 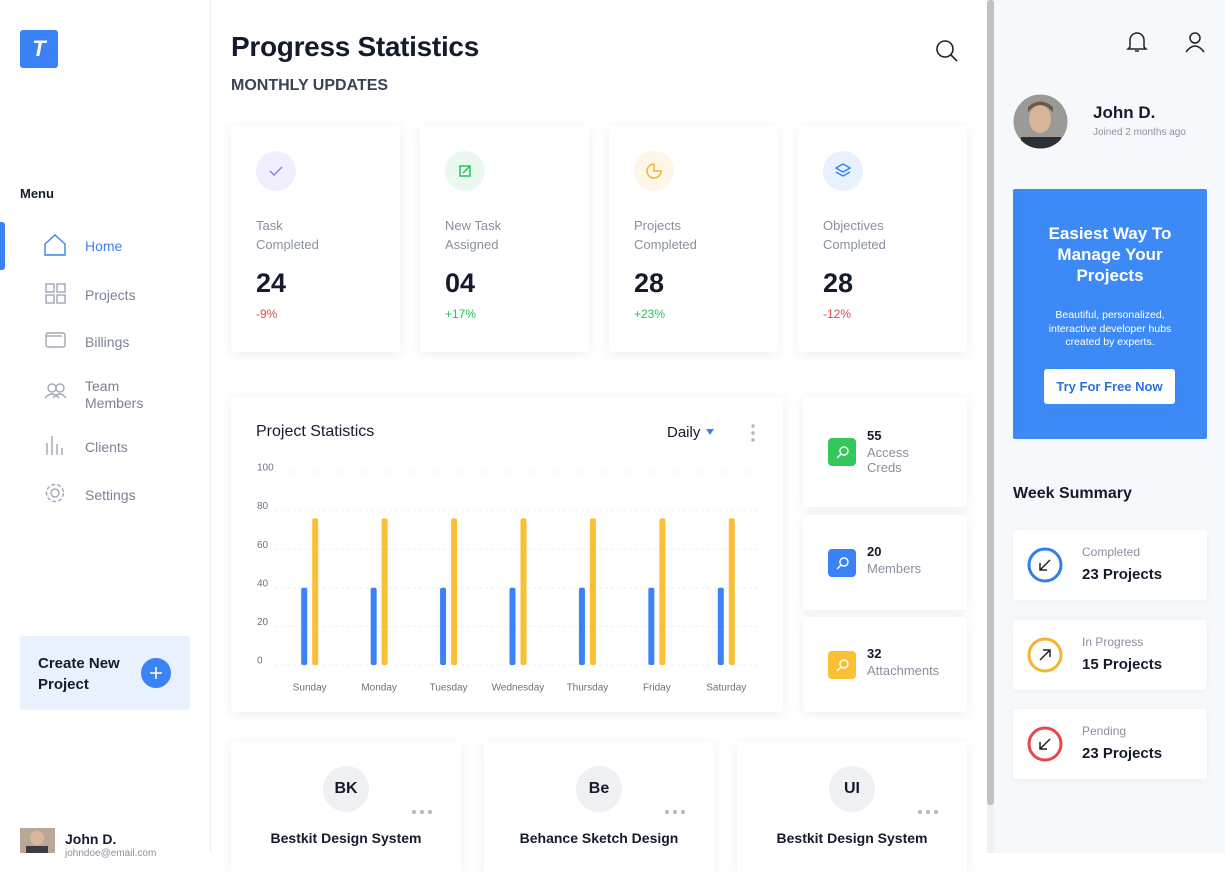 What do you see at coordinates (310, 688) in the screenshot?
I see `x-tick-label: Sunday` at bounding box center [310, 688].